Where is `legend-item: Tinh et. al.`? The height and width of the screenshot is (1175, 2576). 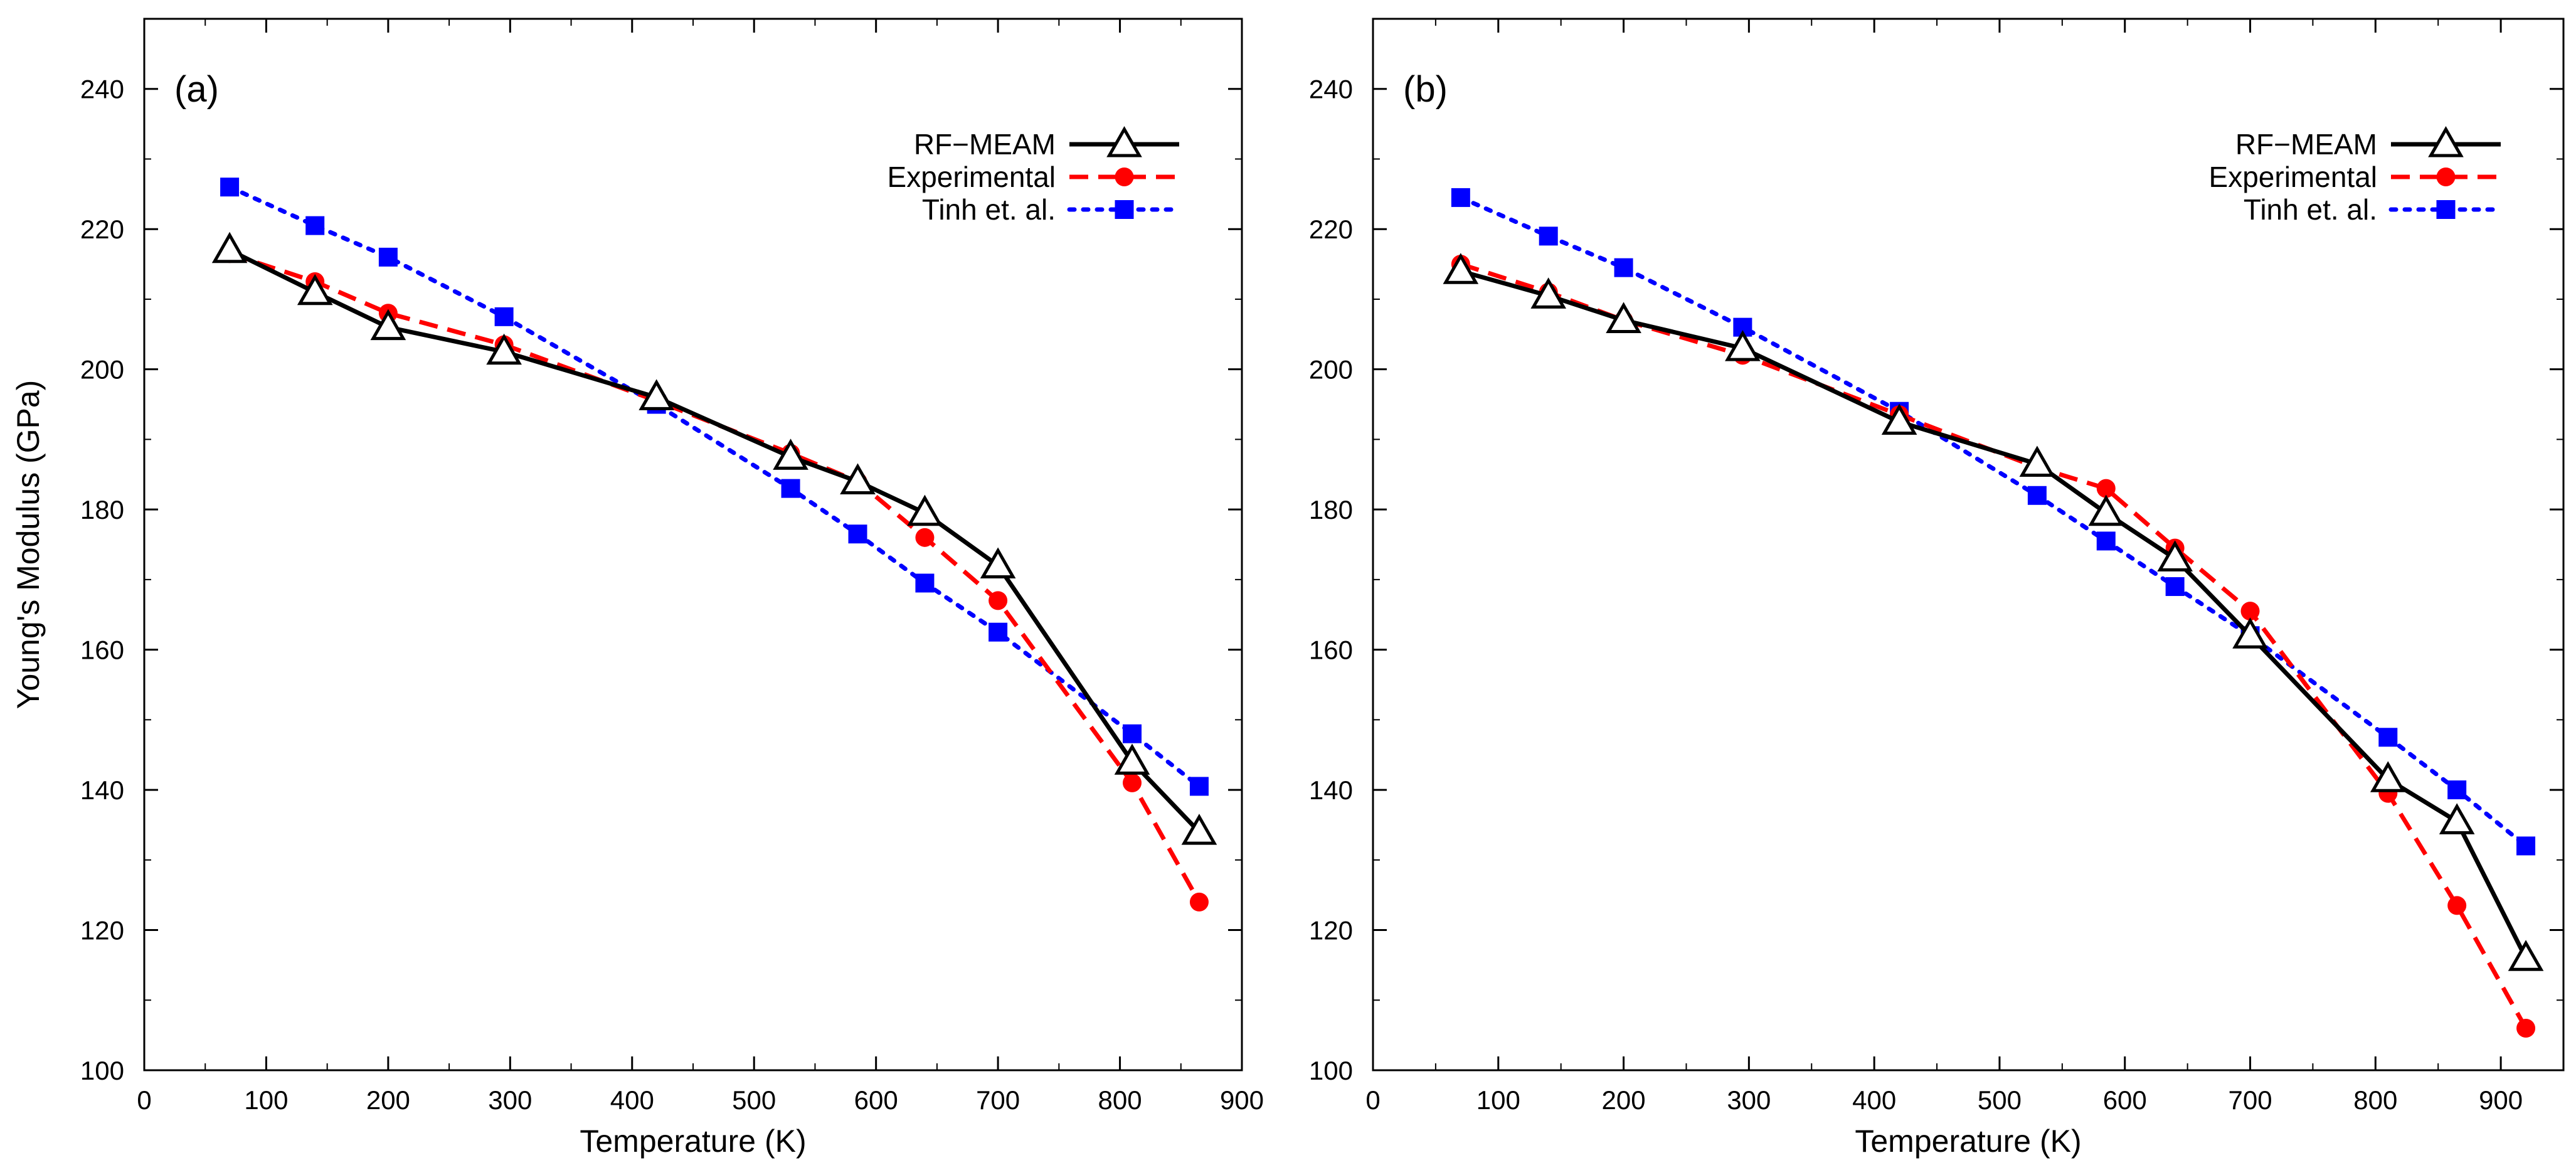
legend-item: Tinh et. al. is located at coordinates (2373, 209).